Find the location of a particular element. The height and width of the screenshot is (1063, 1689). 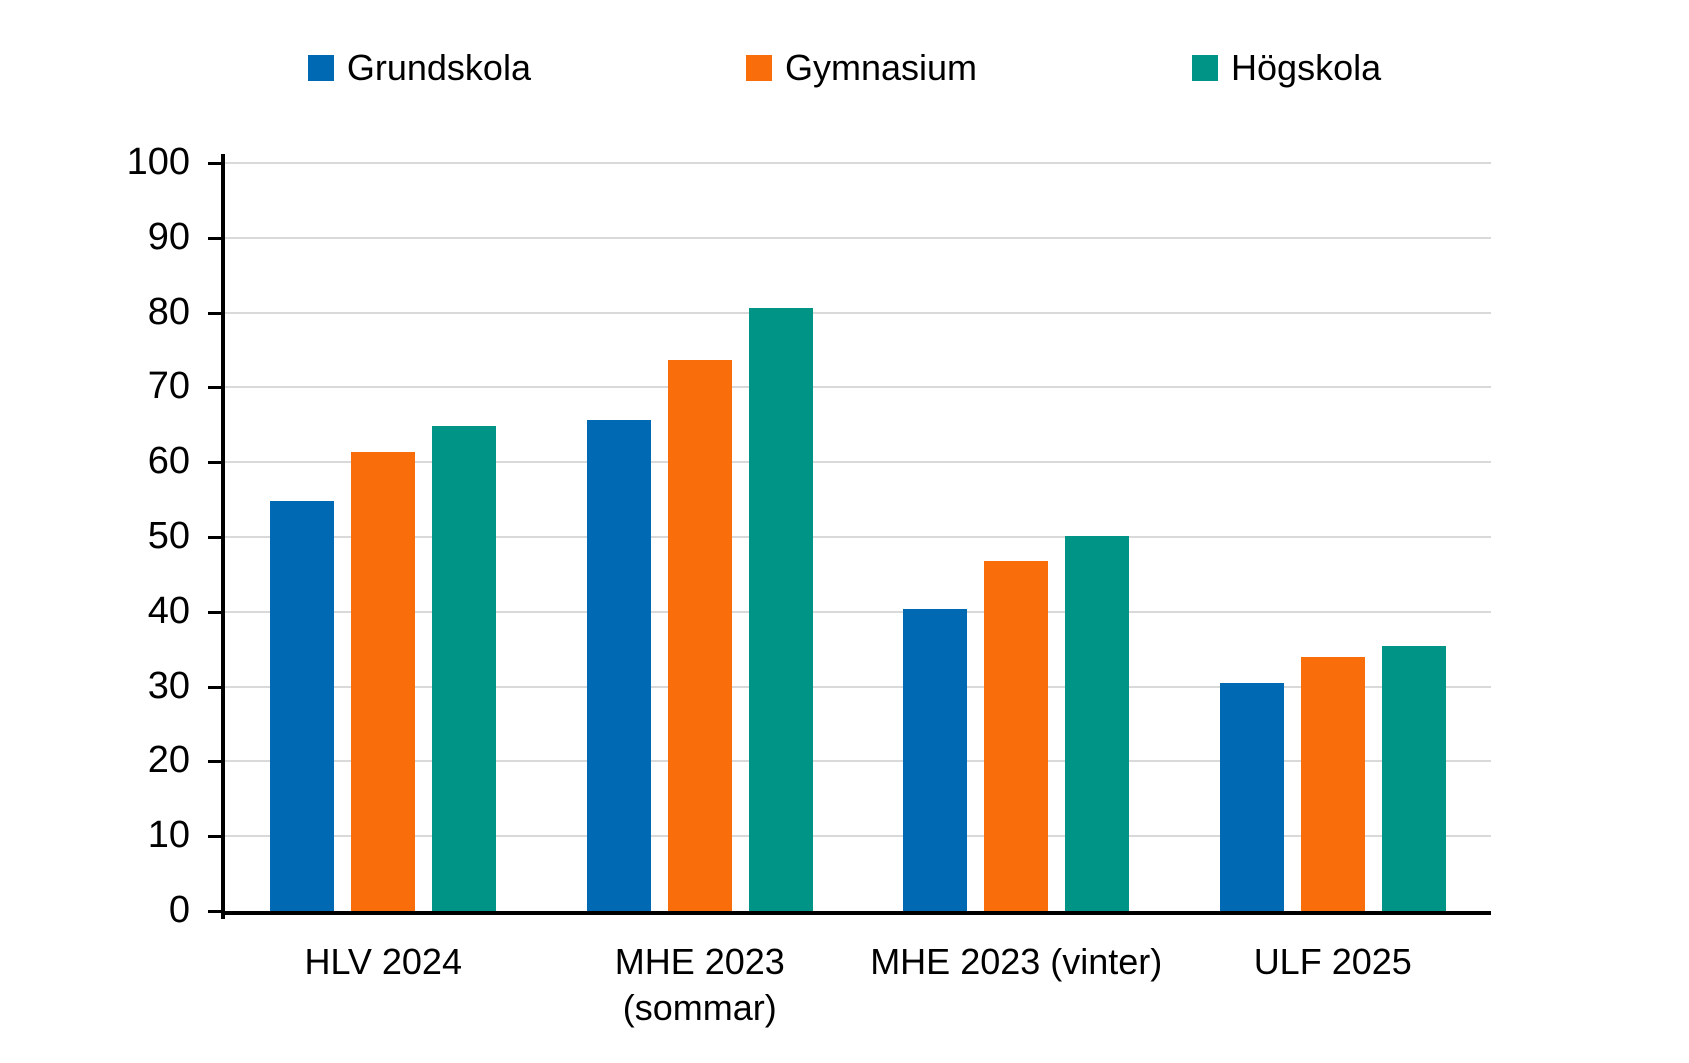

x-category-label-hlv-2024: HLV 2024 is located at coordinates (383, 962).